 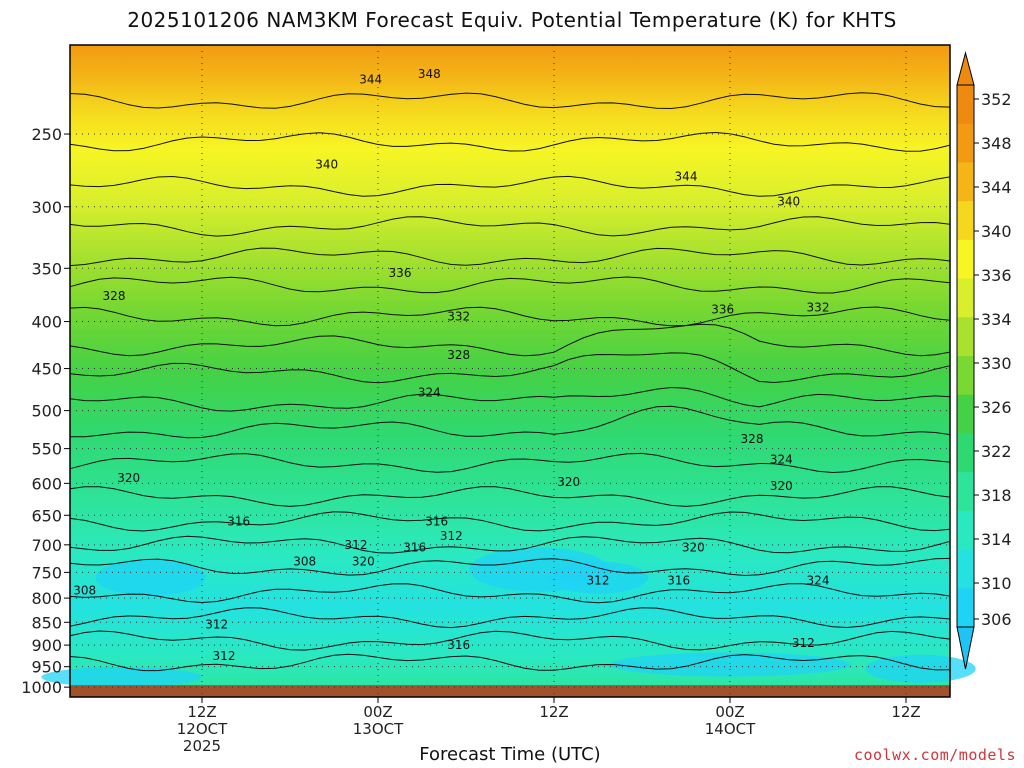 I want to click on x-tick-label: 14OCT, so click(x=730, y=729).